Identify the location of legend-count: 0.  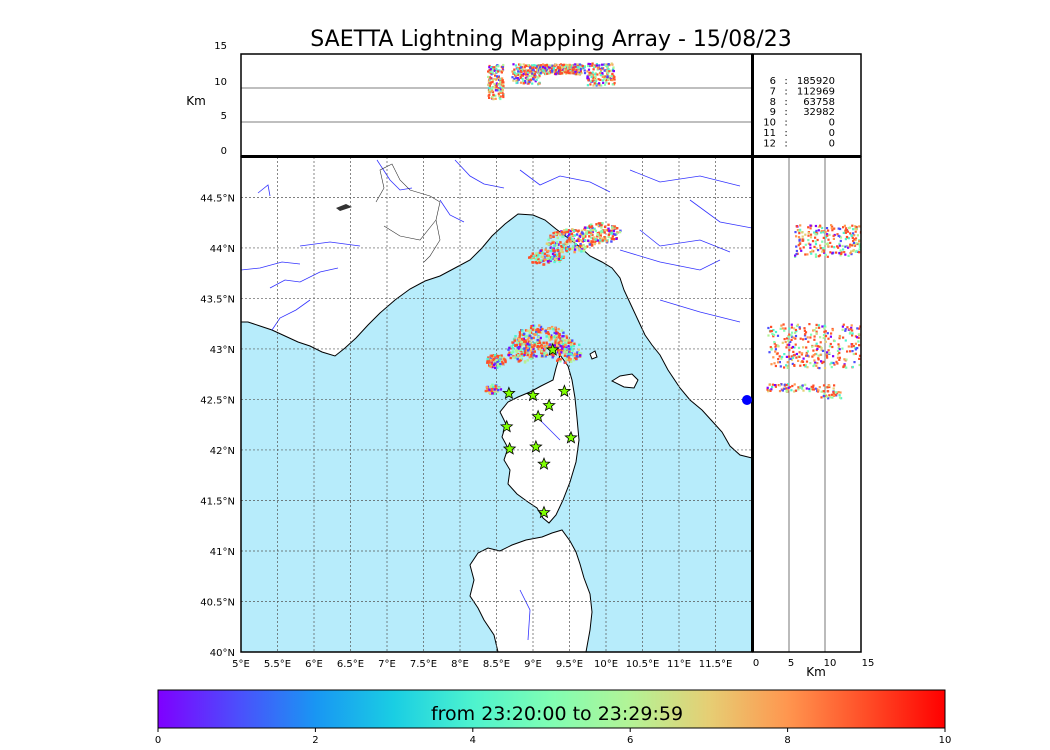
(832, 143).